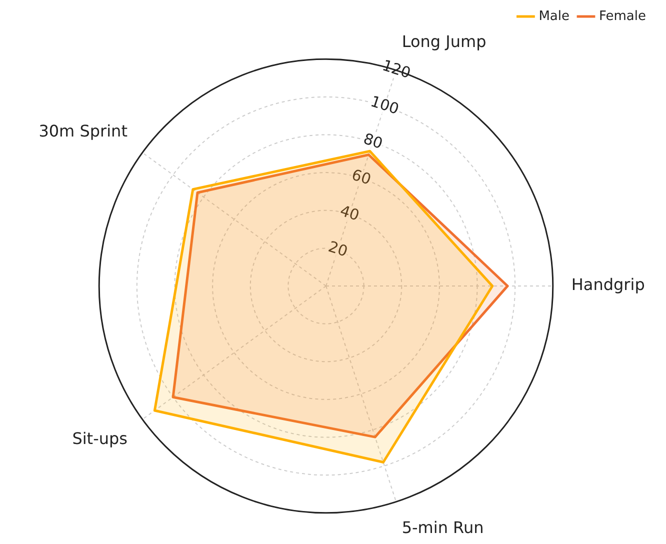  Describe the element at coordinates (385, 105) in the screenshot. I see `y-tick-label: 100` at that location.